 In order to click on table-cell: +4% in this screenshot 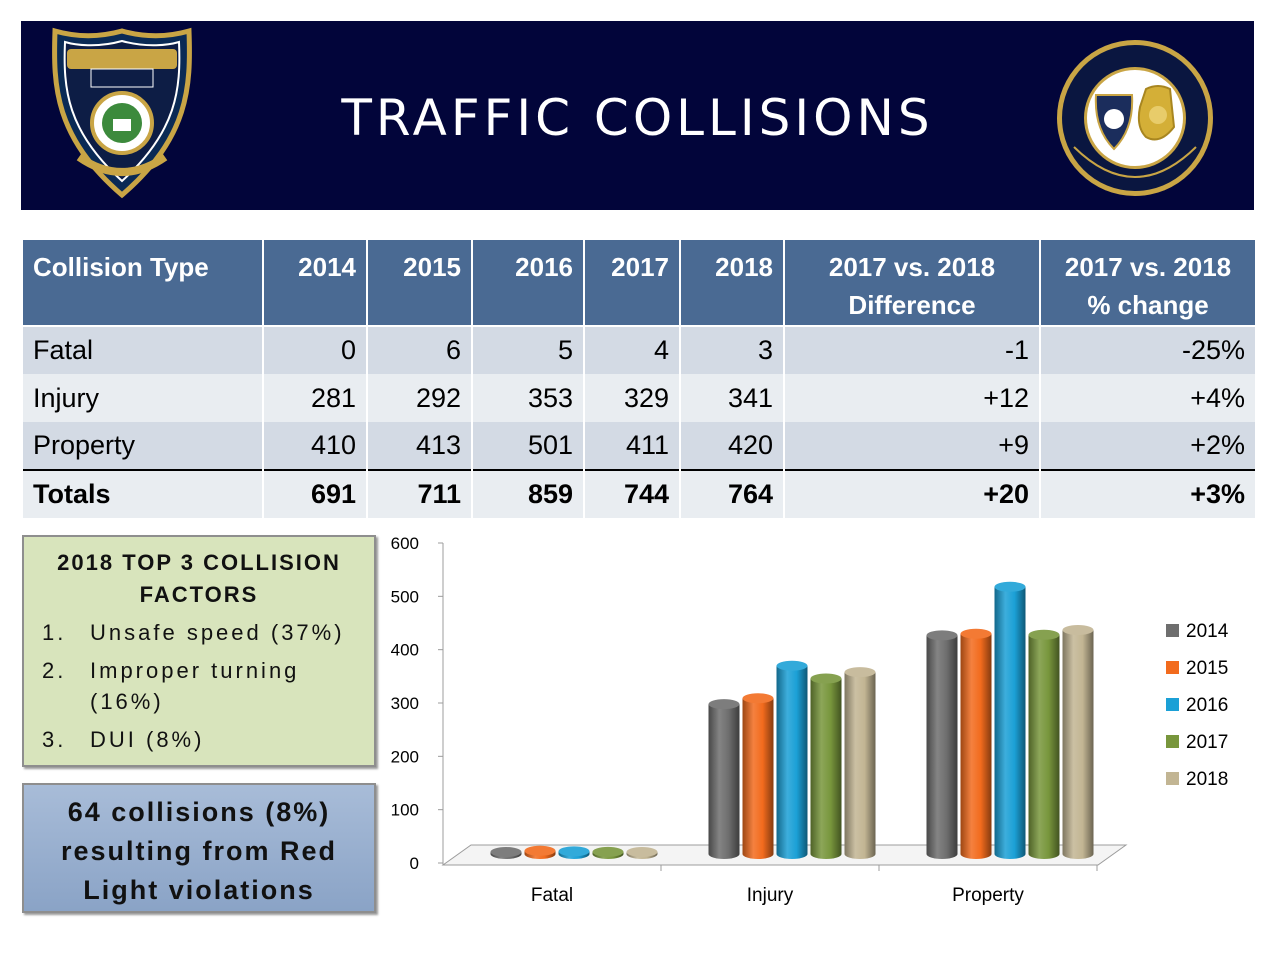, I will do `click(1148, 398)`.